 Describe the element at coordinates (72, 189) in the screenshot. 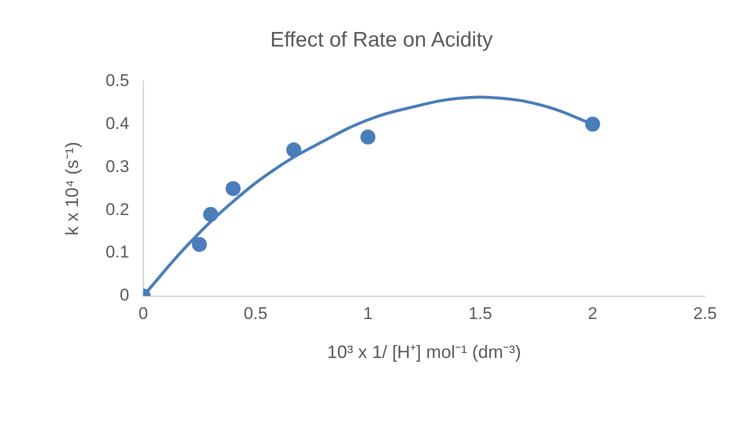

I see `y-axis-title: k x 10⁴ (s⁻¹)` at that location.